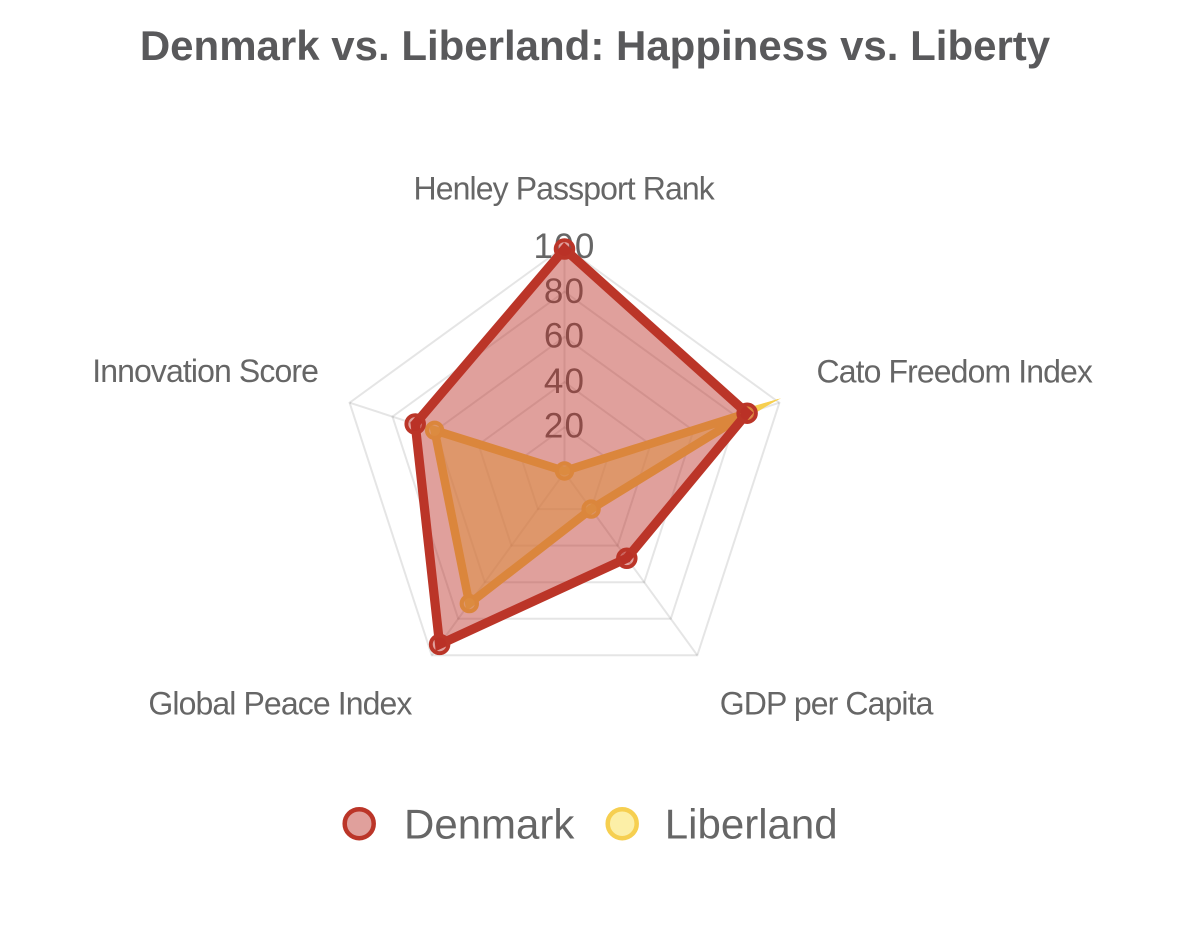 The image size is (1179, 937). What do you see at coordinates (955, 371) in the screenshot?
I see `svg-text: Cato Freedom Index` at bounding box center [955, 371].